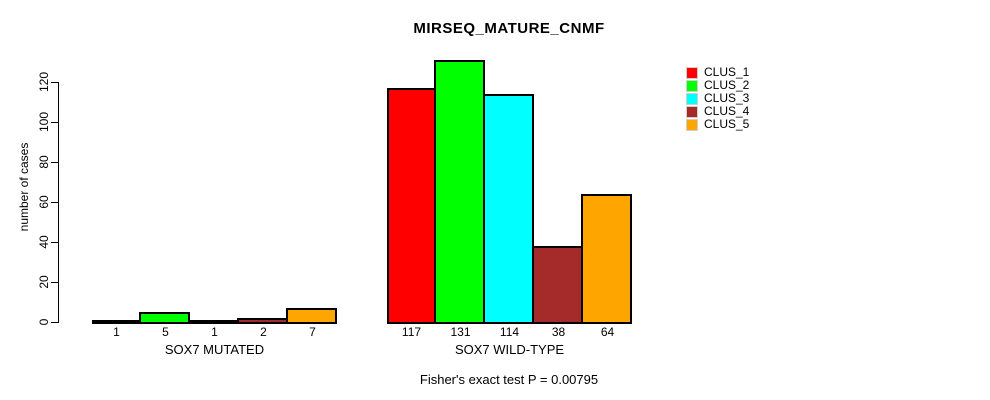  What do you see at coordinates (509, 379) in the screenshot?
I see `fisher-test-annotation: Fisher's exact test P = 0.00795` at bounding box center [509, 379].